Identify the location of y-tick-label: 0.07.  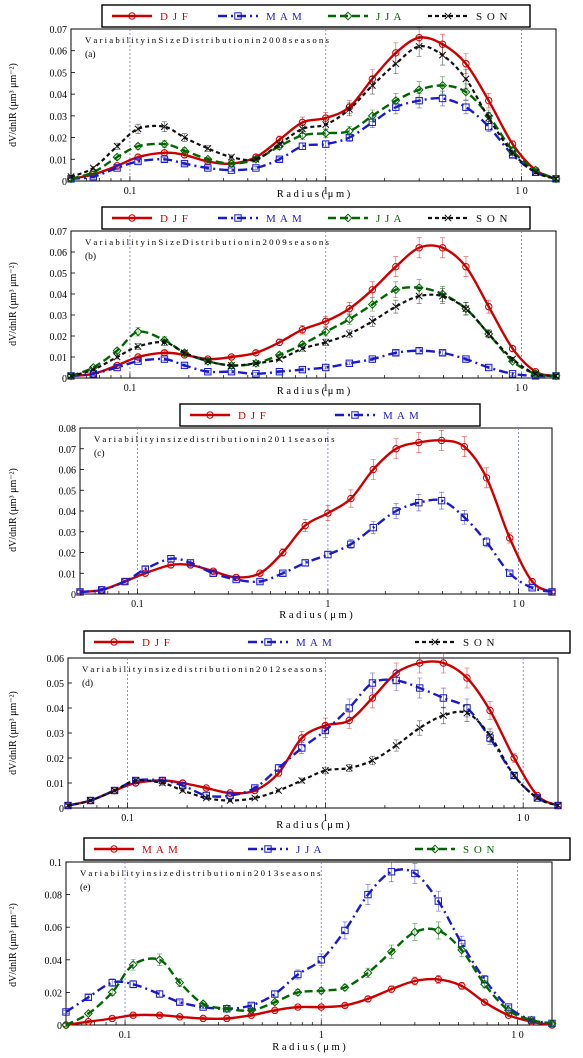
(59, 30).